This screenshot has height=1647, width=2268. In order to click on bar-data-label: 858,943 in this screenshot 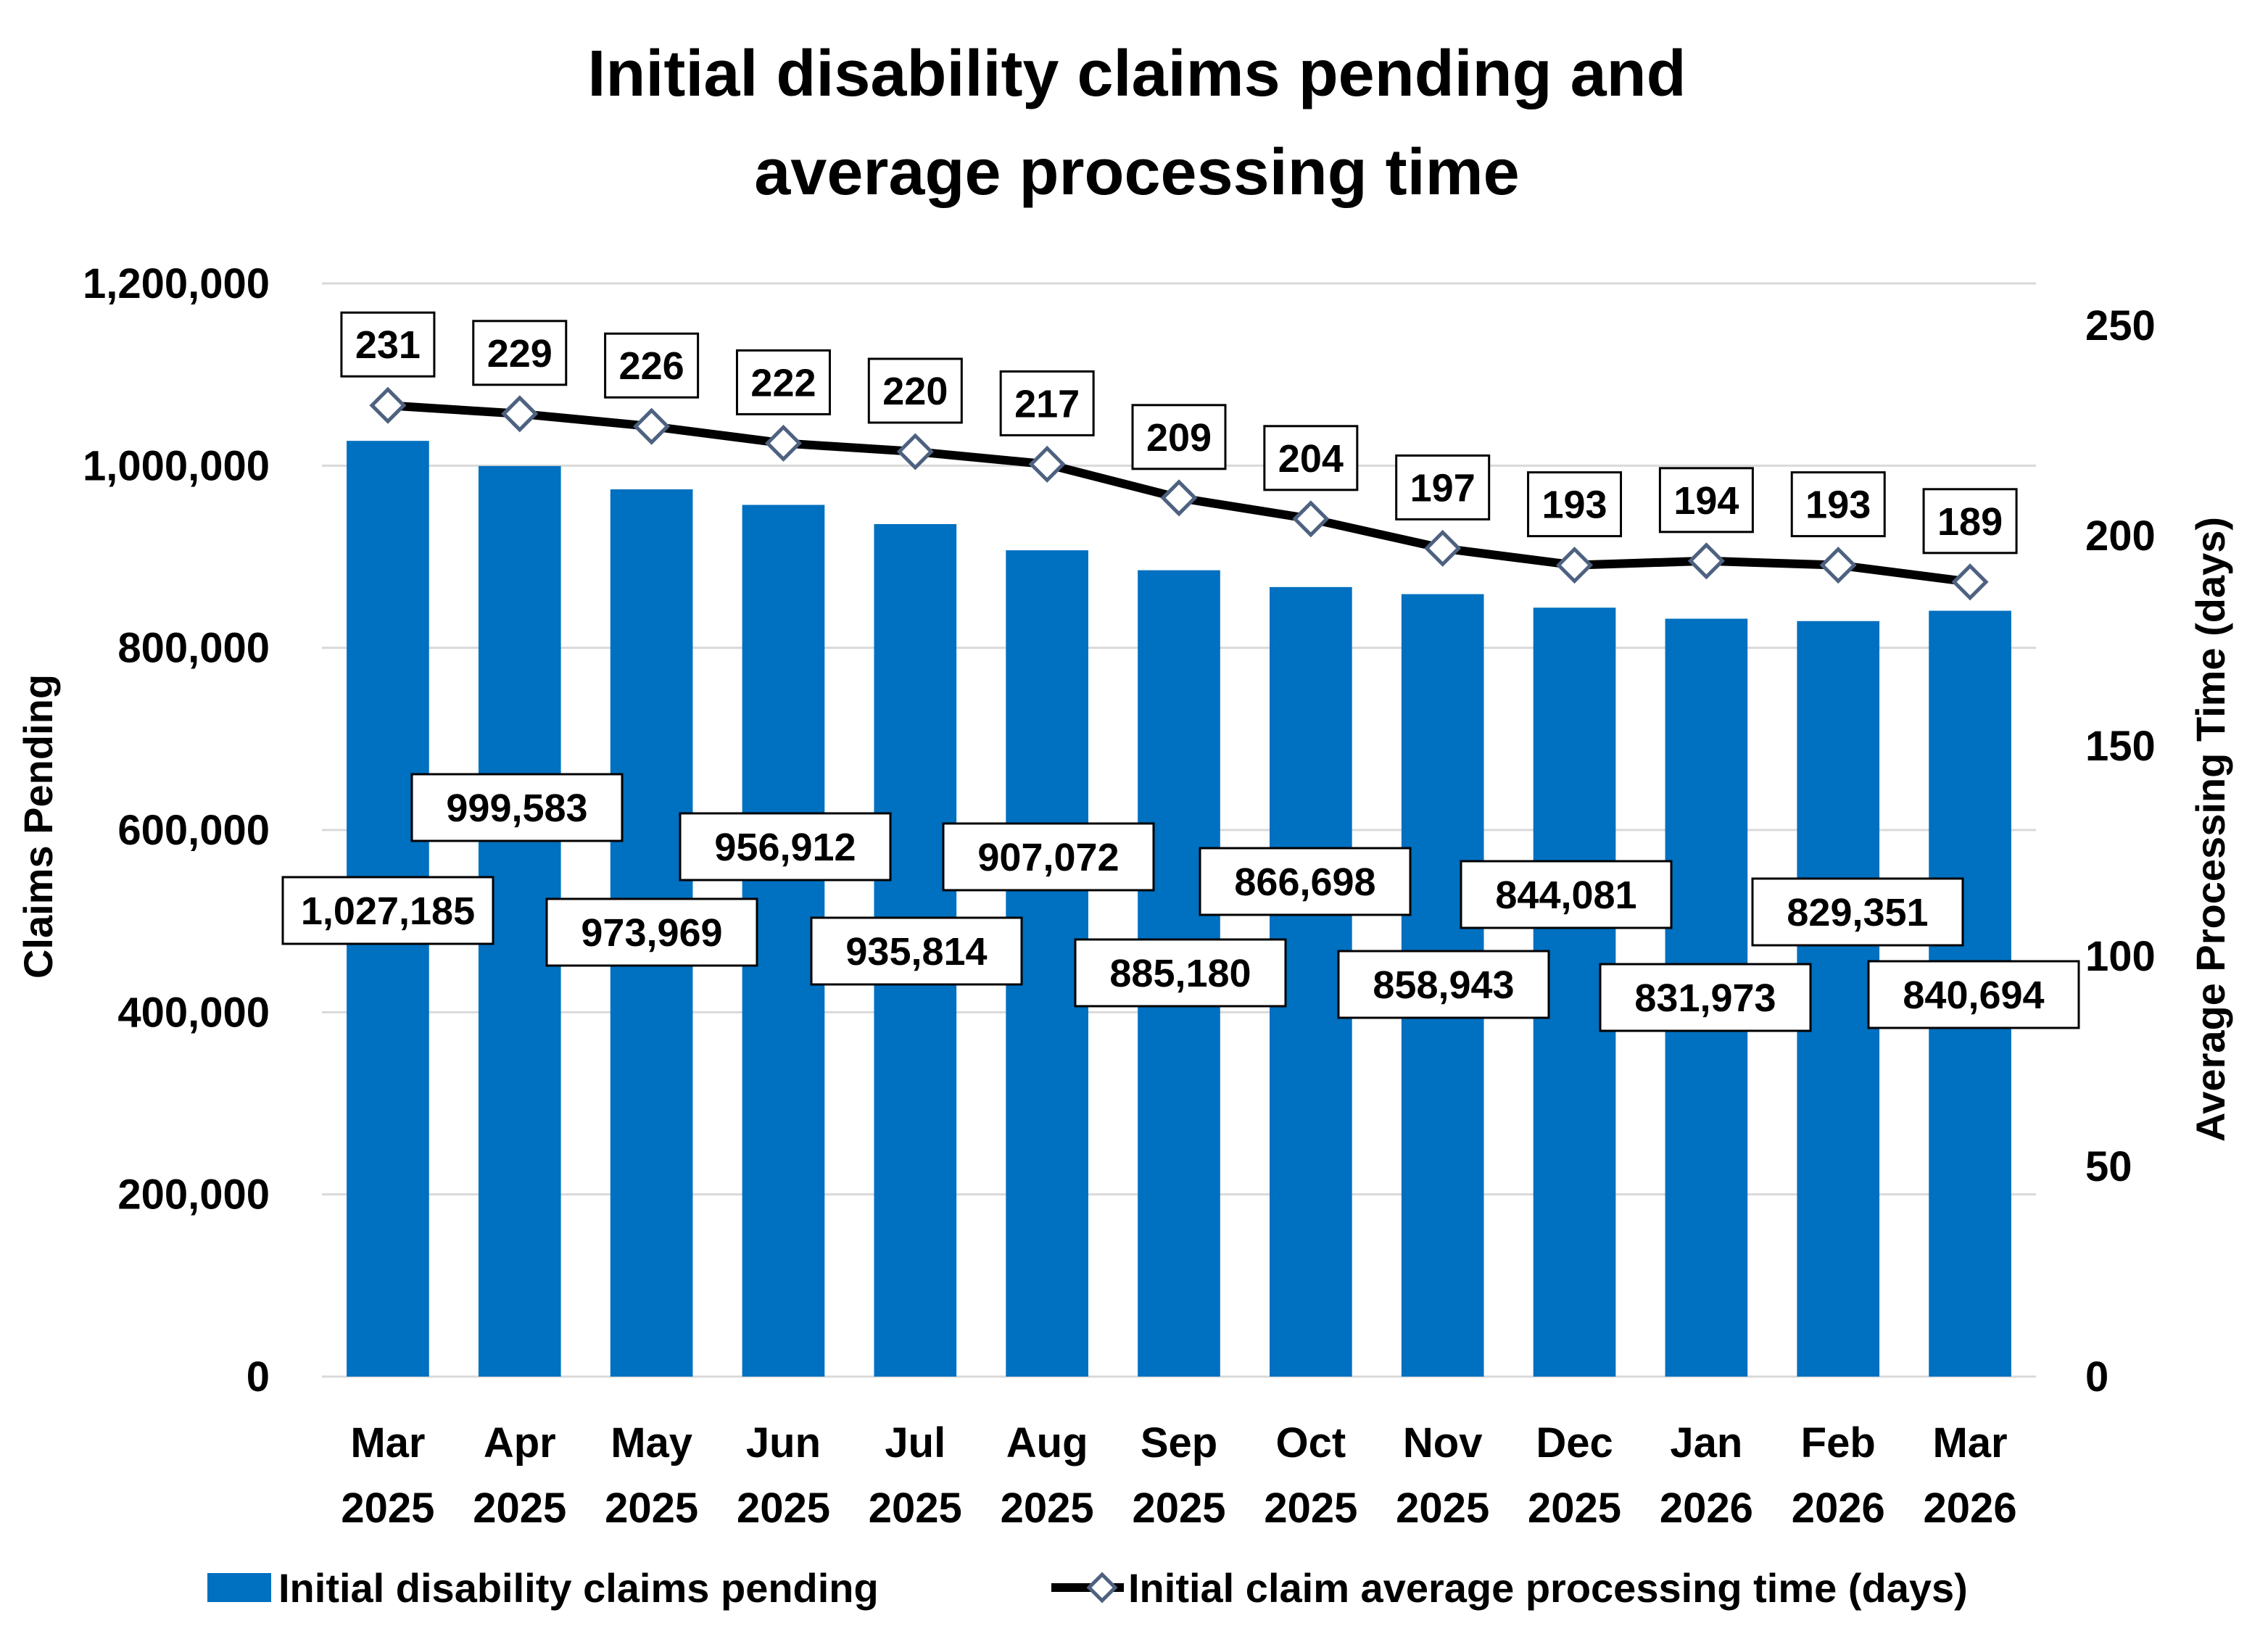, I will do `click(1443, 985)`.